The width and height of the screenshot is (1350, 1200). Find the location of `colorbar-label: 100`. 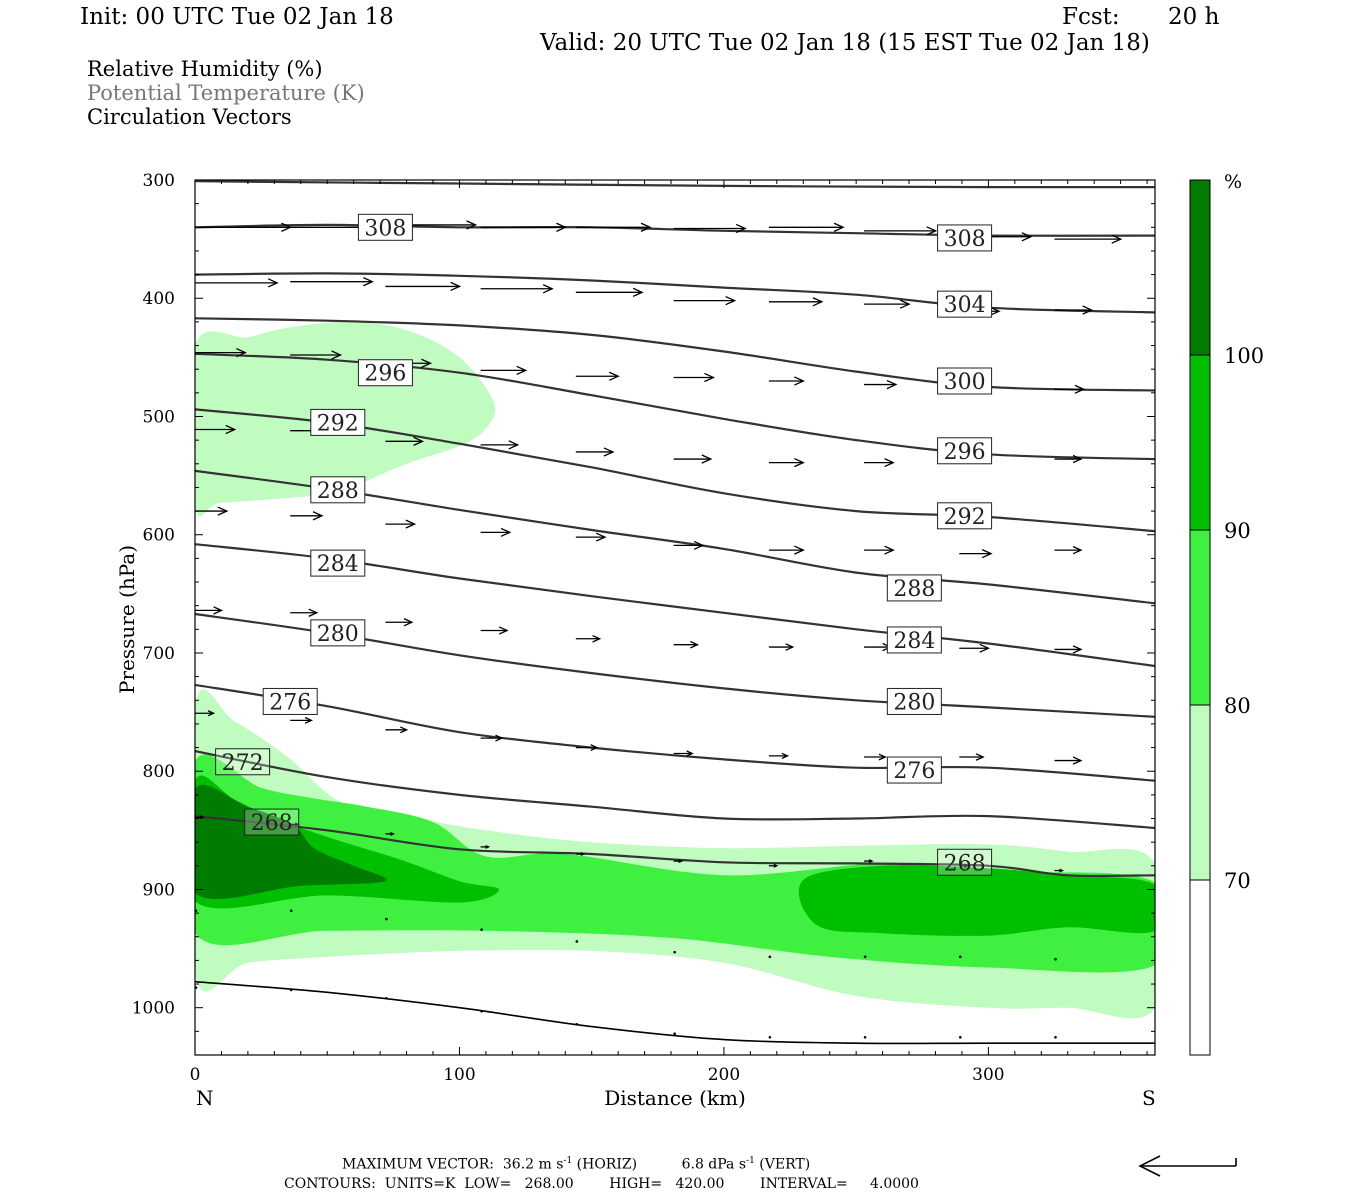

colorbar-label: 100 is located at coordinates (1244, 356).